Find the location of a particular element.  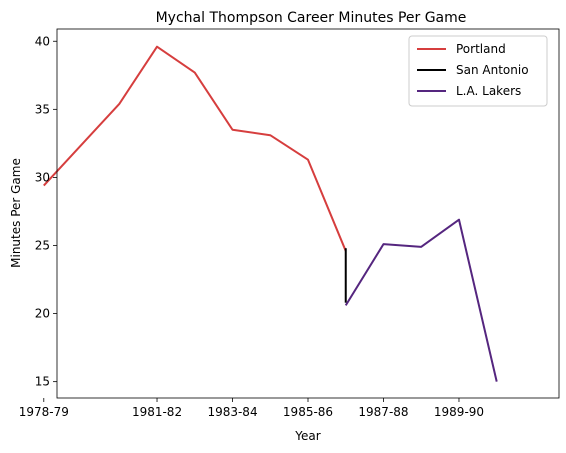

y-tick-label: 15 is located at coordinates (42, 382).